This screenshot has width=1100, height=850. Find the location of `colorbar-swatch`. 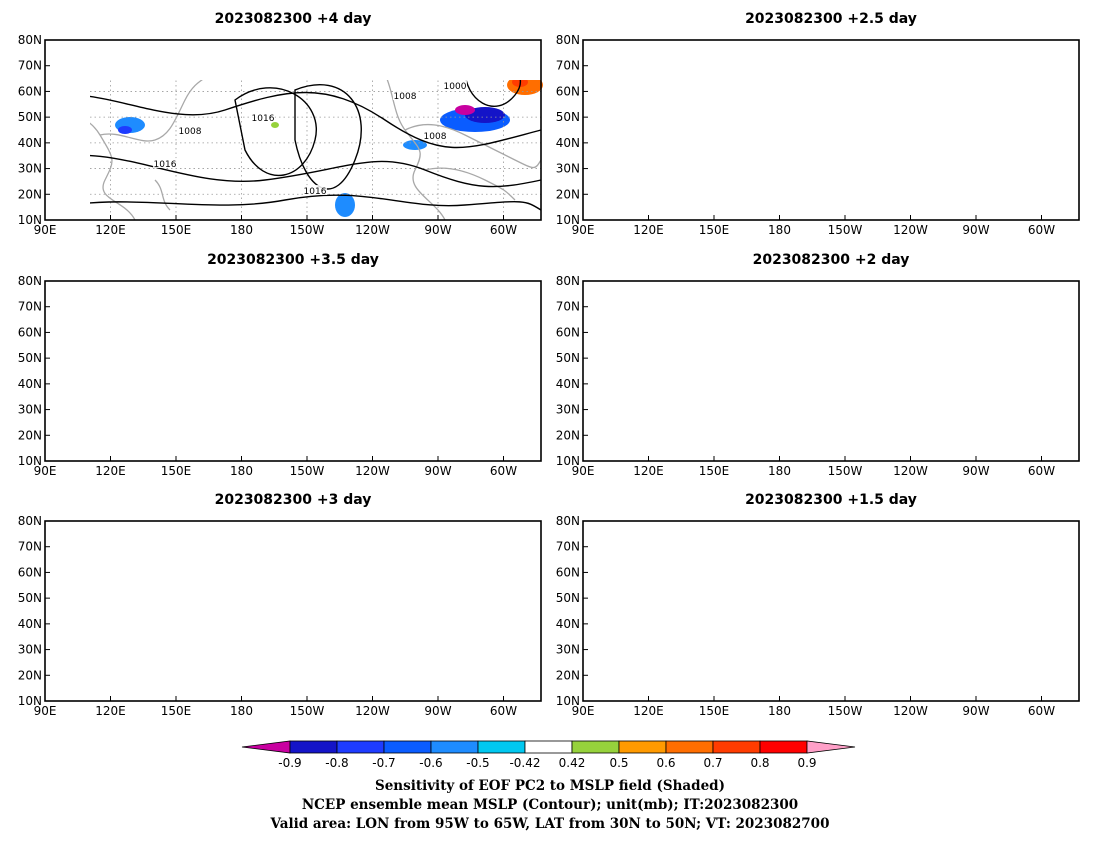

colorbar-swatch is located at coordinates (689, 747).